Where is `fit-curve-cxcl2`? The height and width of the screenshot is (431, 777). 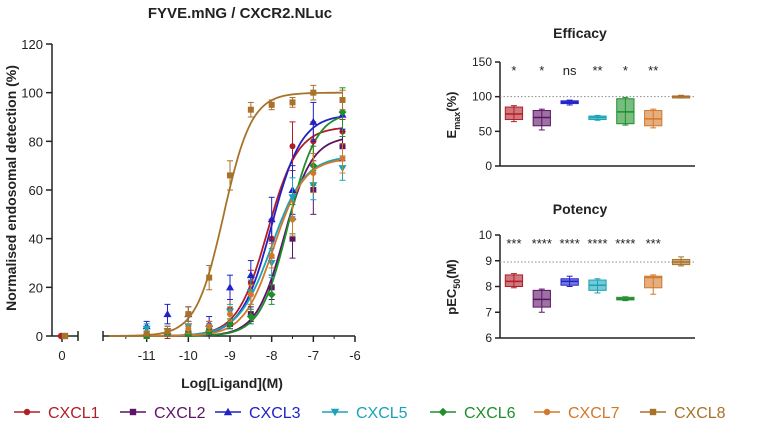 fit-curve-cxcl2 is located at coordinates (226, 237).